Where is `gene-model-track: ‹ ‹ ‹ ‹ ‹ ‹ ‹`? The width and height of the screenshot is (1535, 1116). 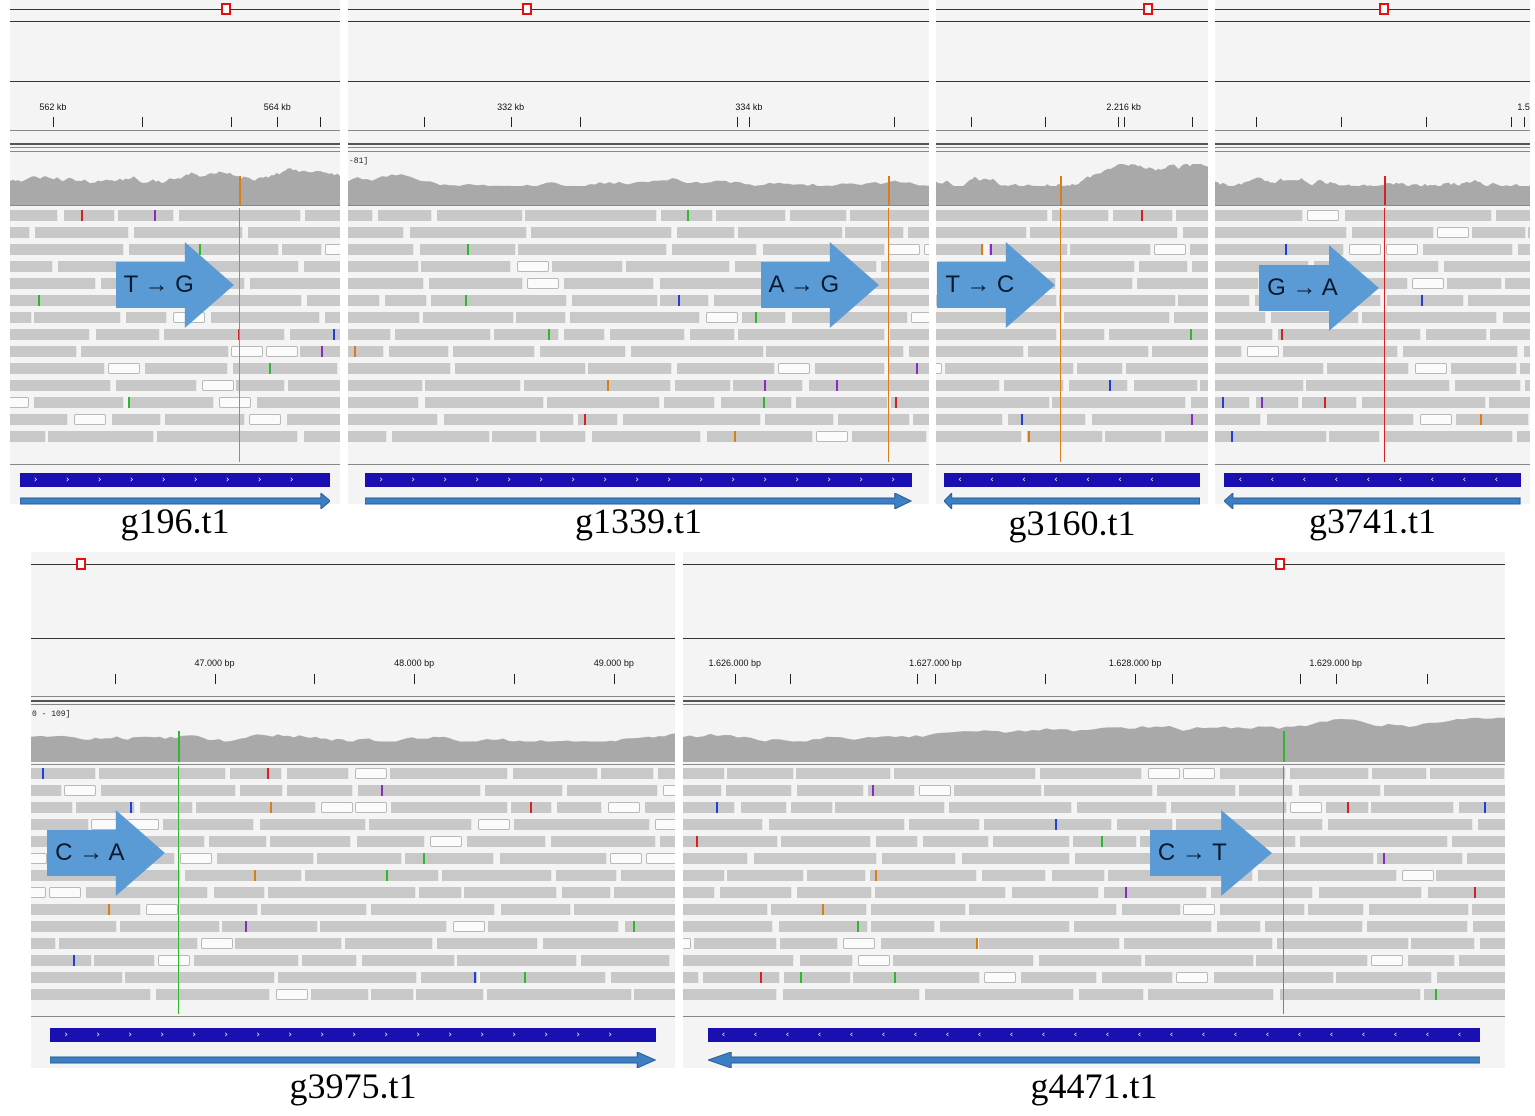
gene-model-track: ‹ ‹ ‹ ‹ ‹ ‹ ‹ is located at coordinates (1072, 480).